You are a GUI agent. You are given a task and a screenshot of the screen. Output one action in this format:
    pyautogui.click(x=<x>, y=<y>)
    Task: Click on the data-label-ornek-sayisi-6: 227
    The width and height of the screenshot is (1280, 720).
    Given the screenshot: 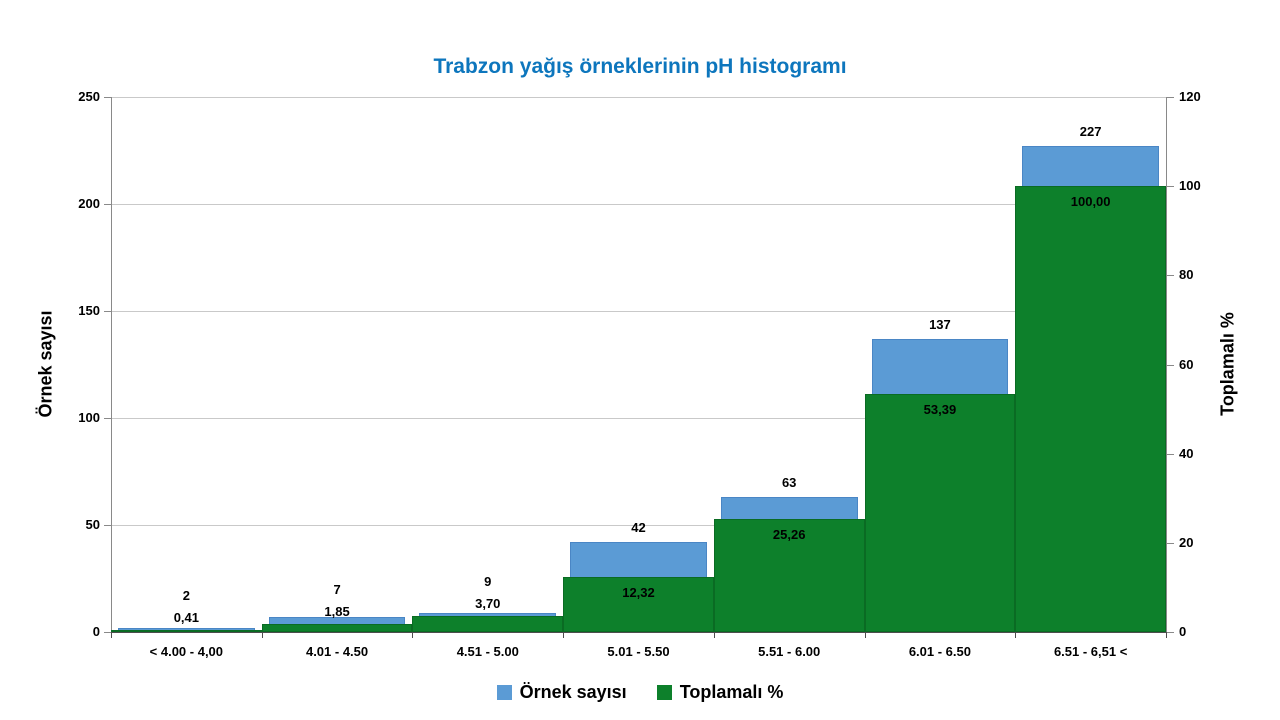 What is the action you would take?
    pyautogui.click(x=1090, y=132)
    